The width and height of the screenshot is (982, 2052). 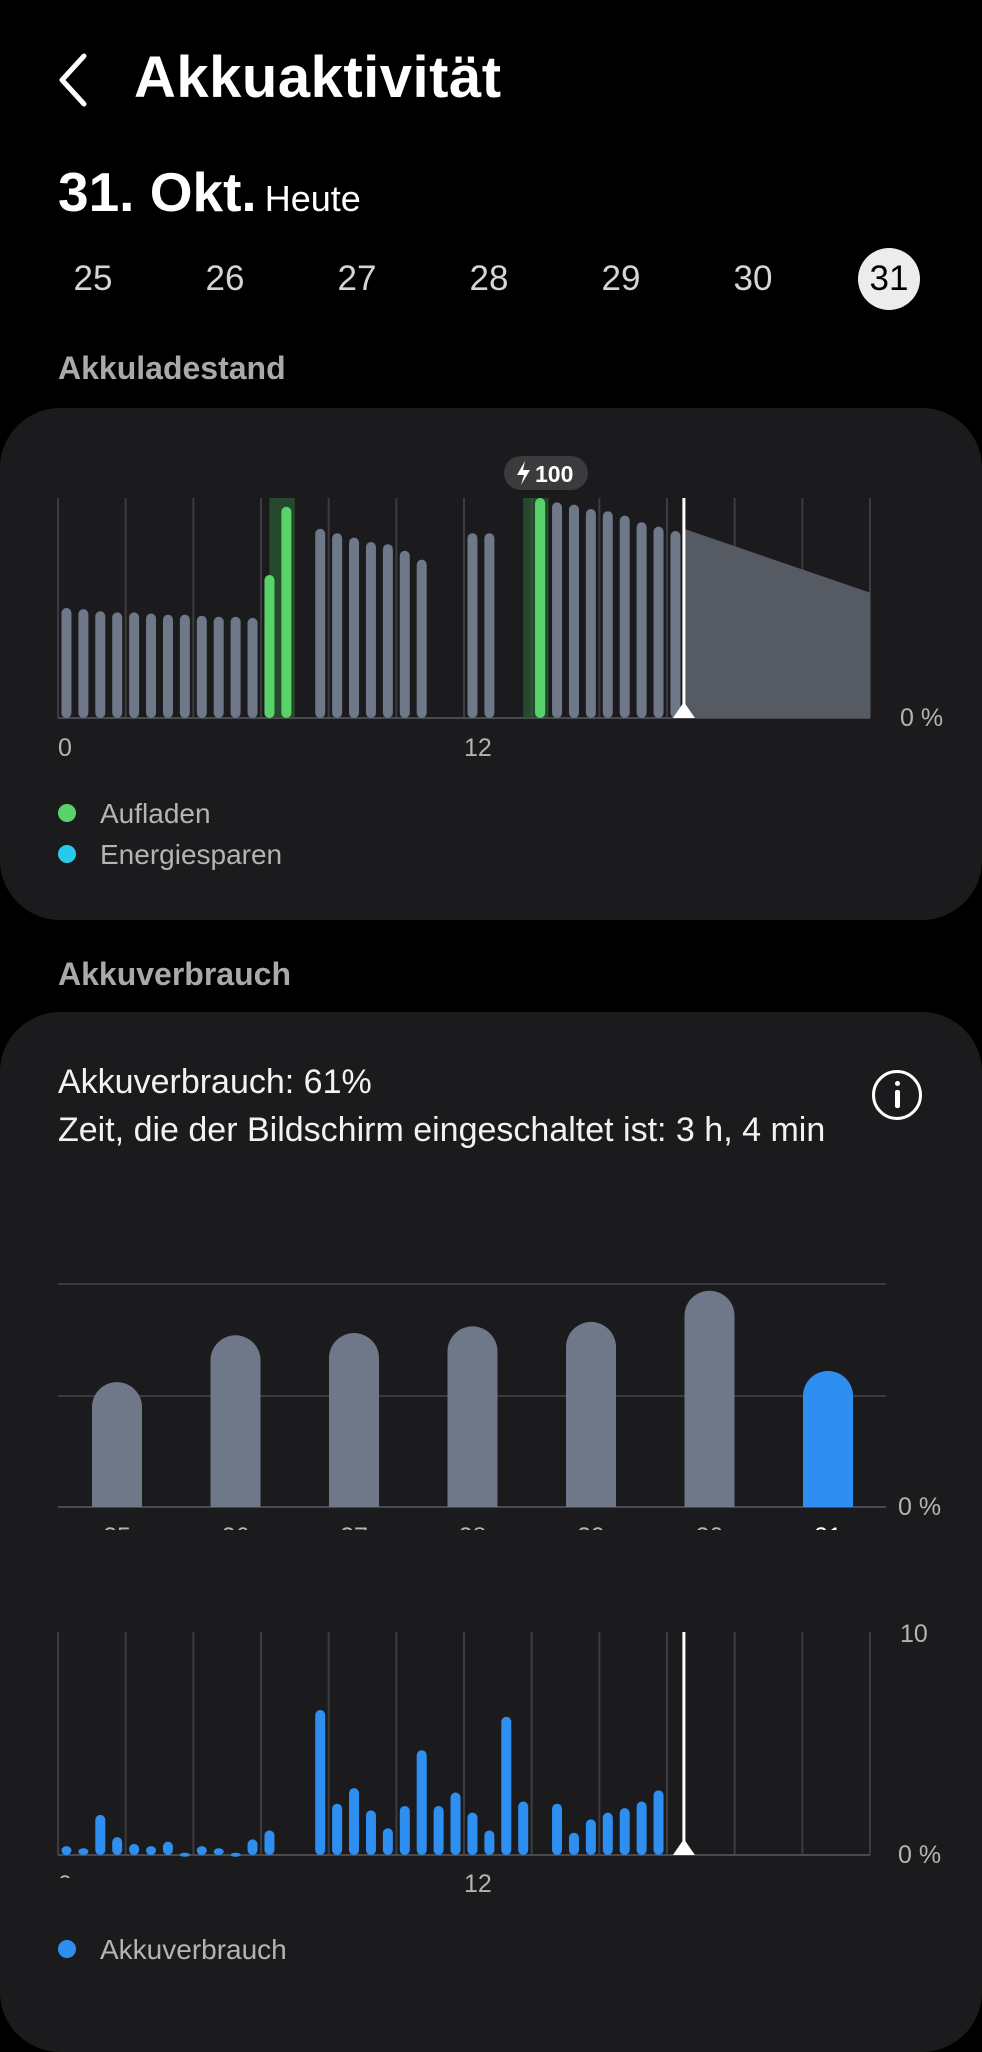 I want to click on usage-dot-icon, so click(x=67, y=1948).